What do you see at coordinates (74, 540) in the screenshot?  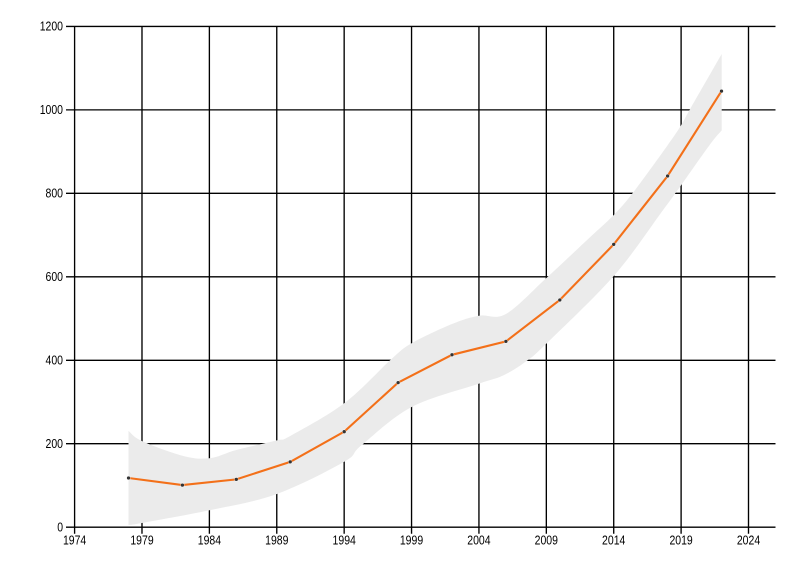 I see `svg-text: 1974` at bounding box center [74, 540].